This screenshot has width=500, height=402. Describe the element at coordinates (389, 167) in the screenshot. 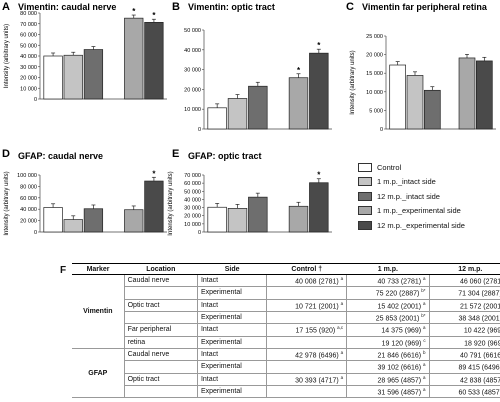

I see `legend-label: Control` at that location.